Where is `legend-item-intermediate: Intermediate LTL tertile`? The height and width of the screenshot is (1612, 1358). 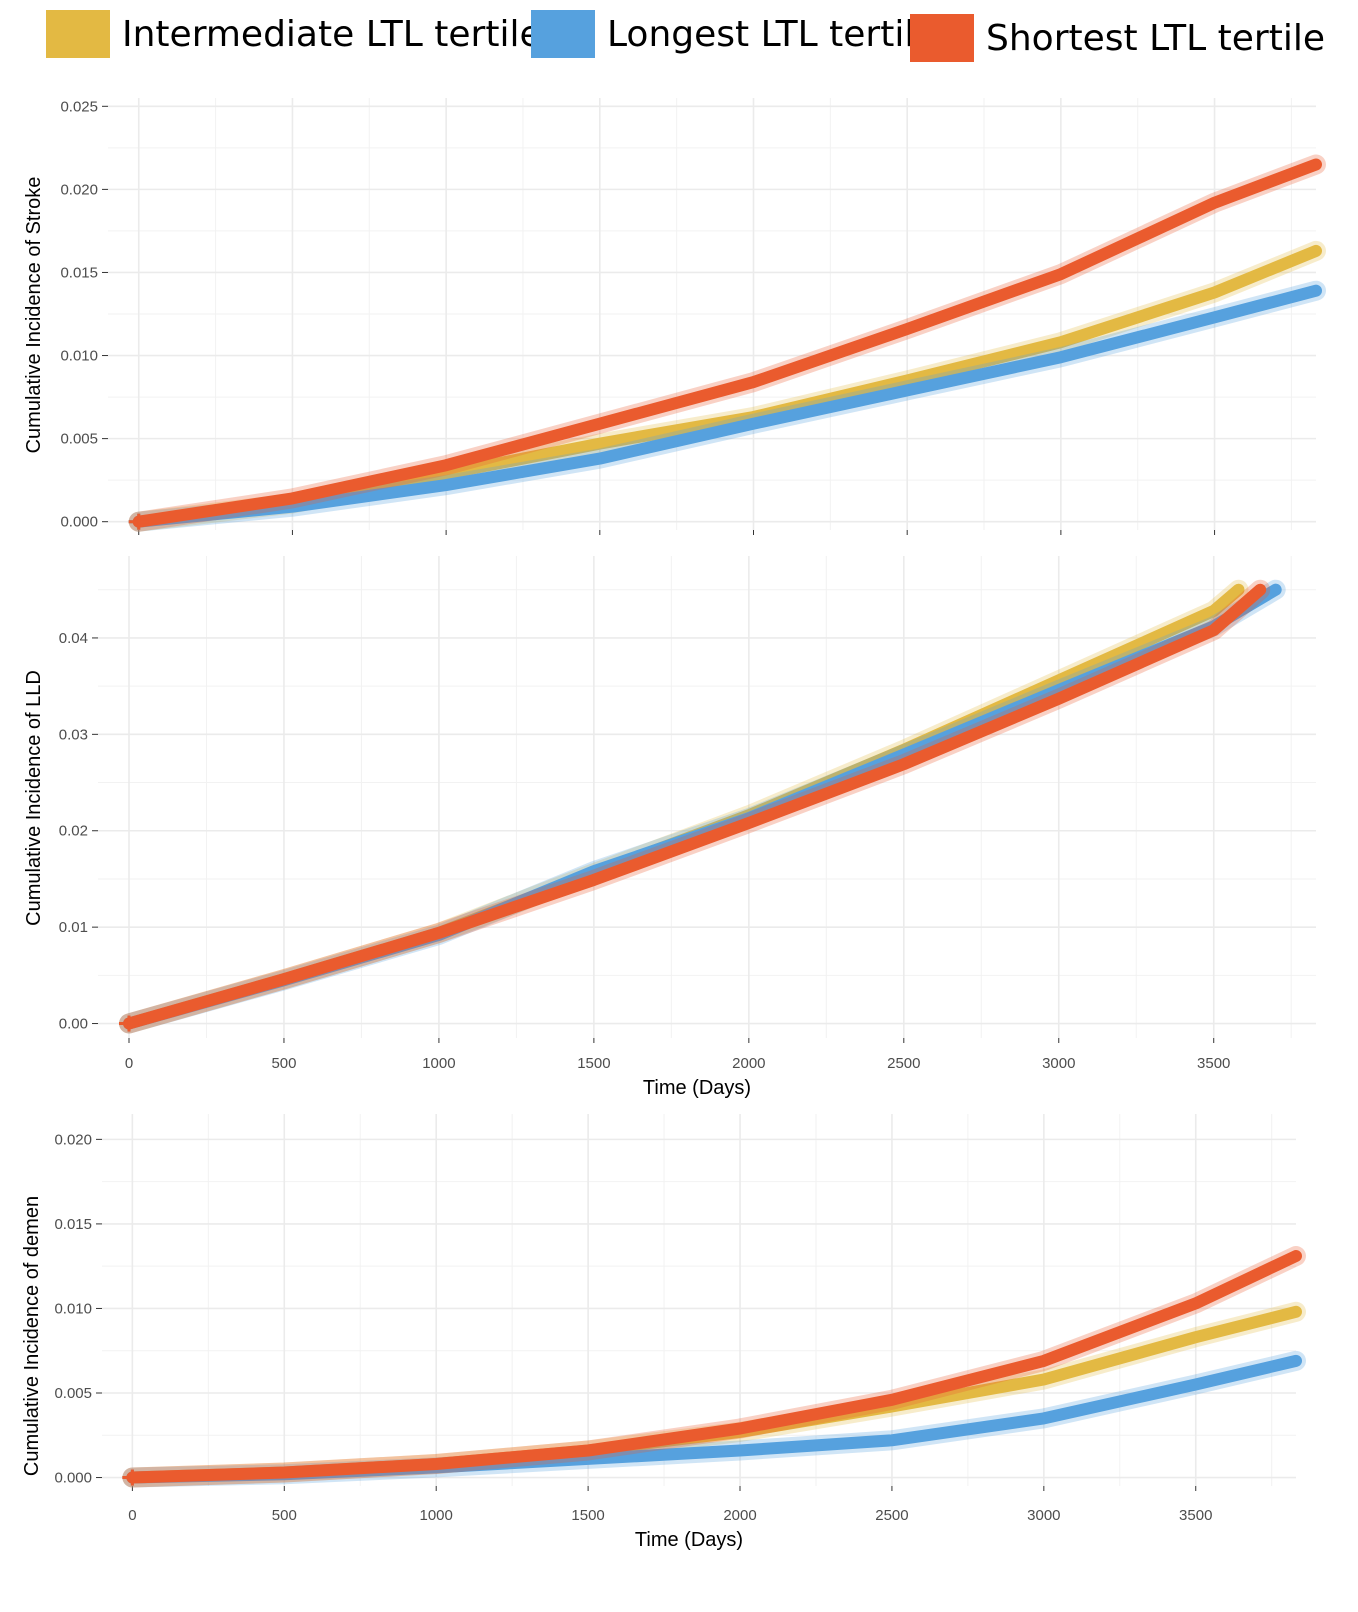 legend-item-intermediate: Intermediate LTL tertile is located at coordinates (294, 34).